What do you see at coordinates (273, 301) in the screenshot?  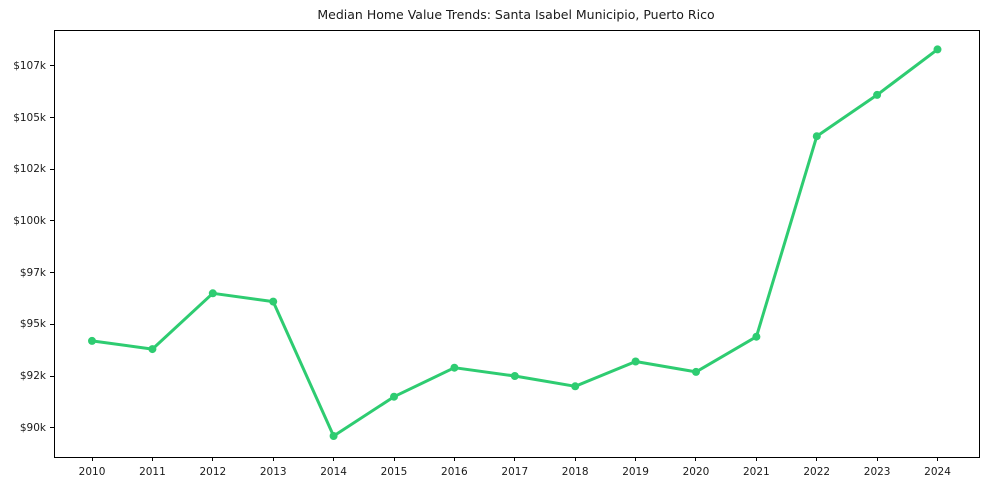 I see `data-point-2013` at bounding box center [273, 301].